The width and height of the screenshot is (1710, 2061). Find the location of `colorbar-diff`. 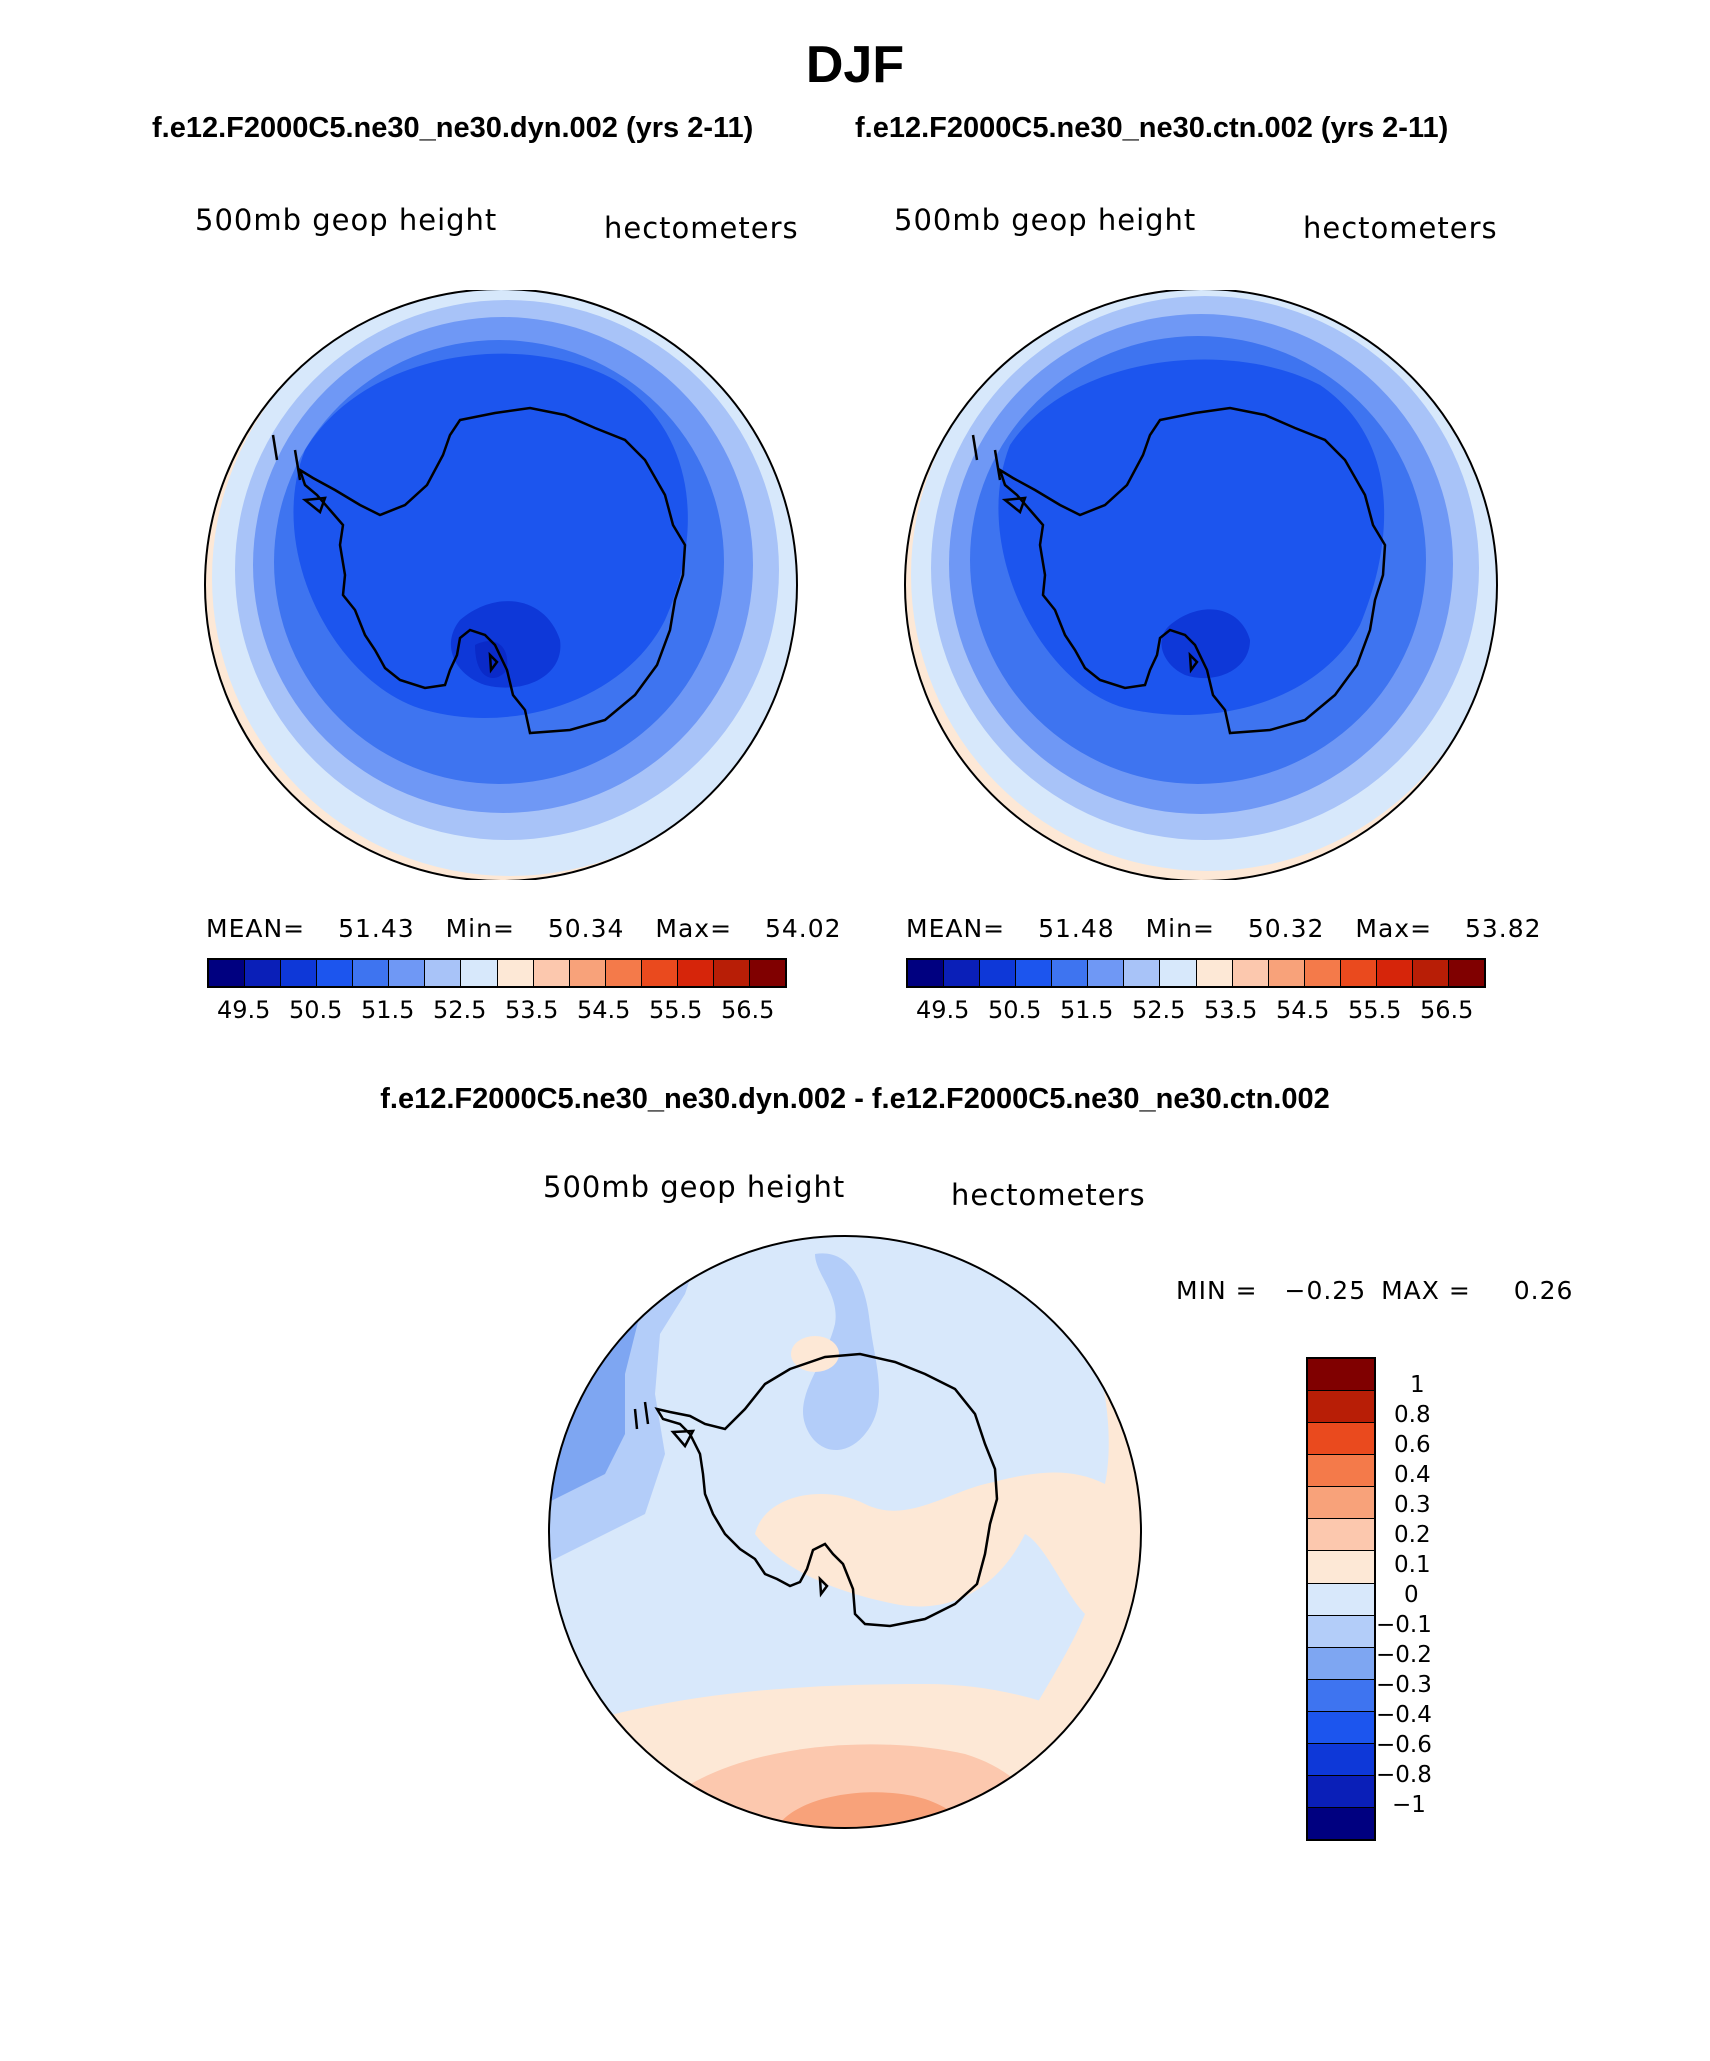

colorbar-diff is located at coordinates (1341, 1599).